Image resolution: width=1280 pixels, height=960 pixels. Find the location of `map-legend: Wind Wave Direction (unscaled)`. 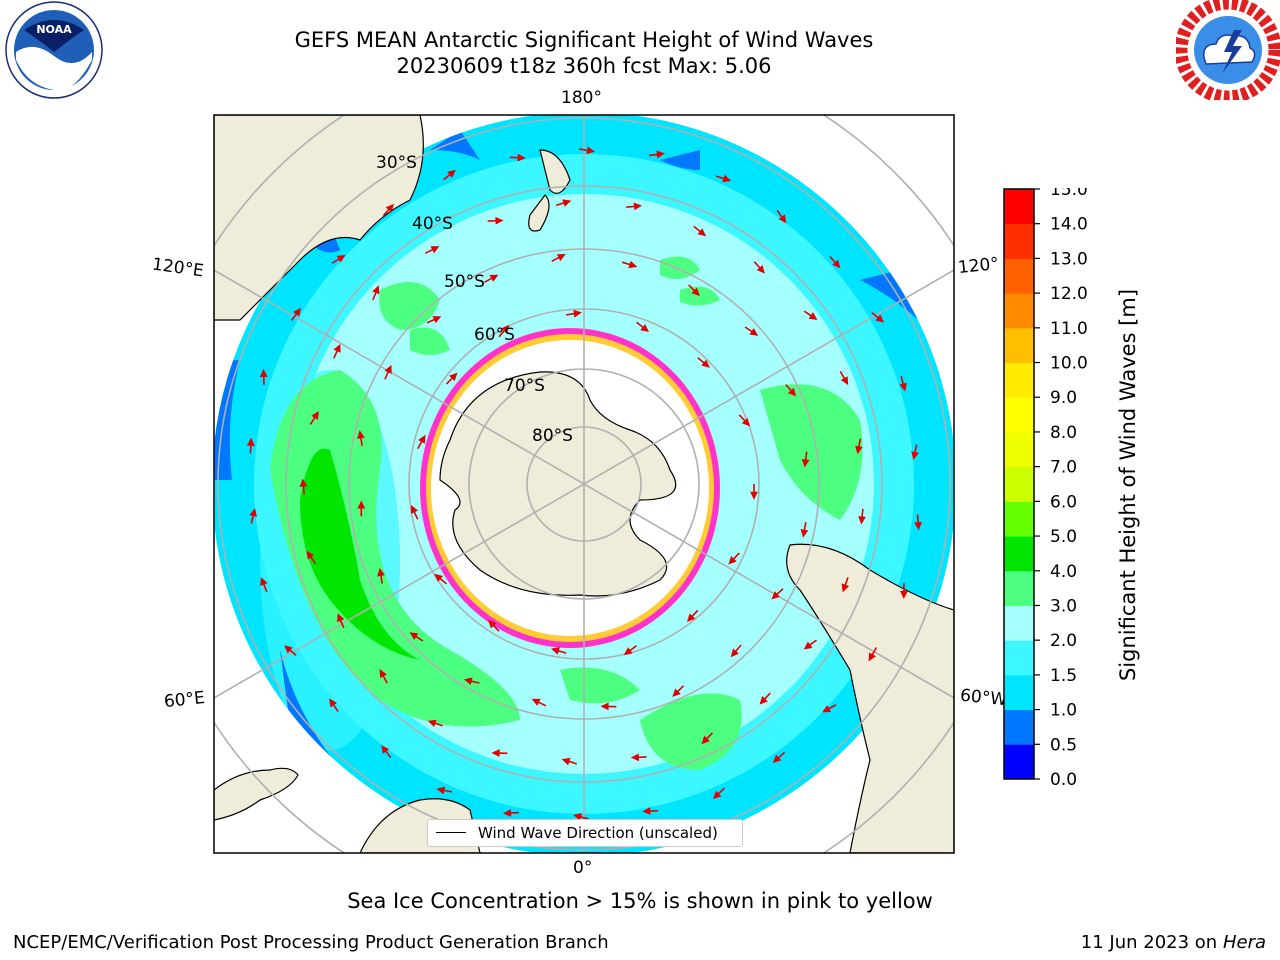

map-legend: Wind Wave Direction (unscaled) is located at coordinates (585, 833).